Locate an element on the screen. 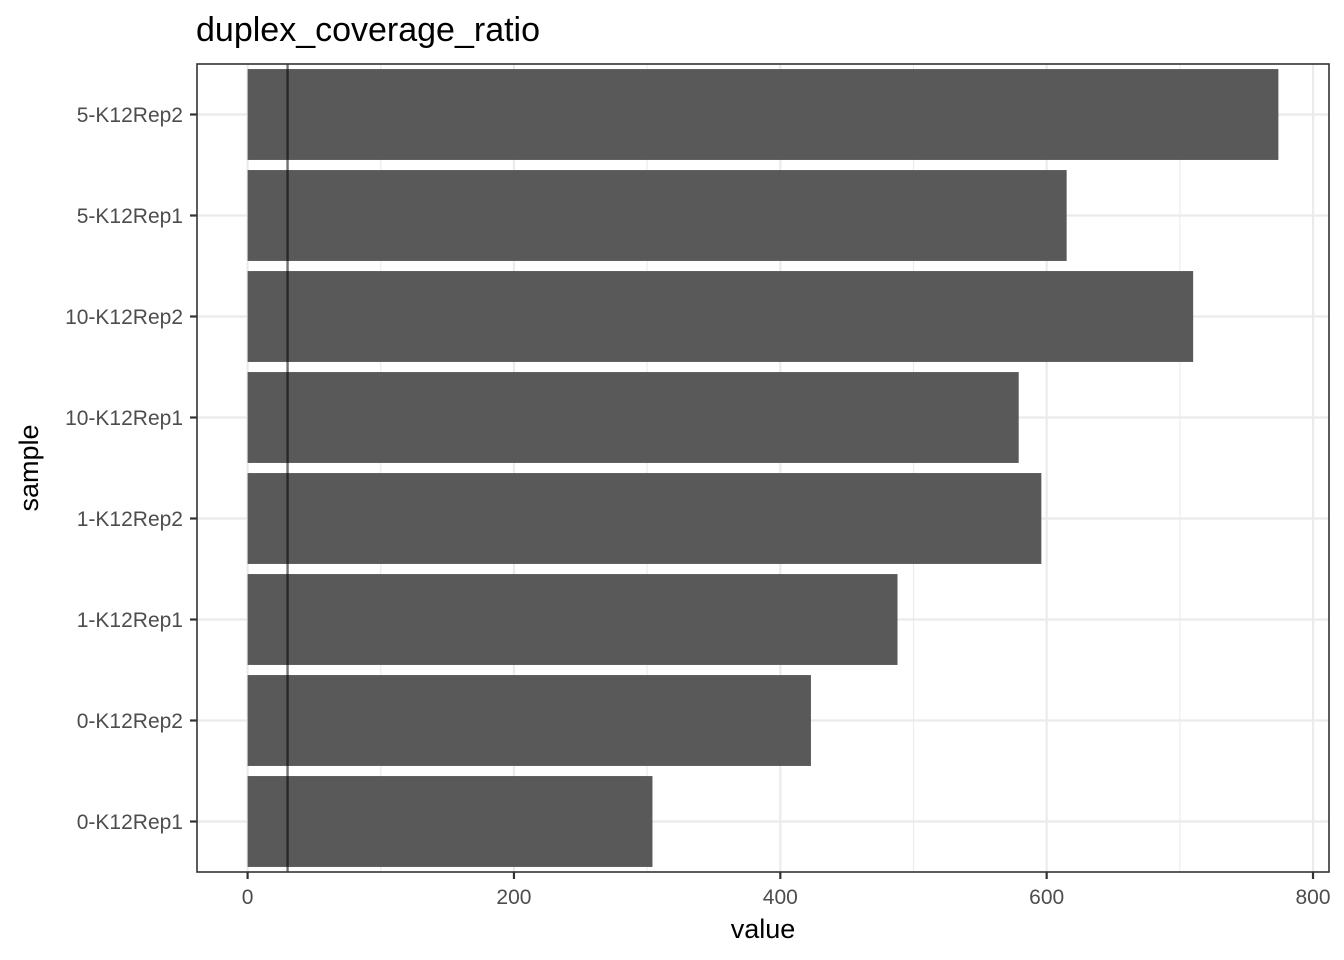  chart-title: duplex_coverage_ratio is located at coordinates (368, 30).